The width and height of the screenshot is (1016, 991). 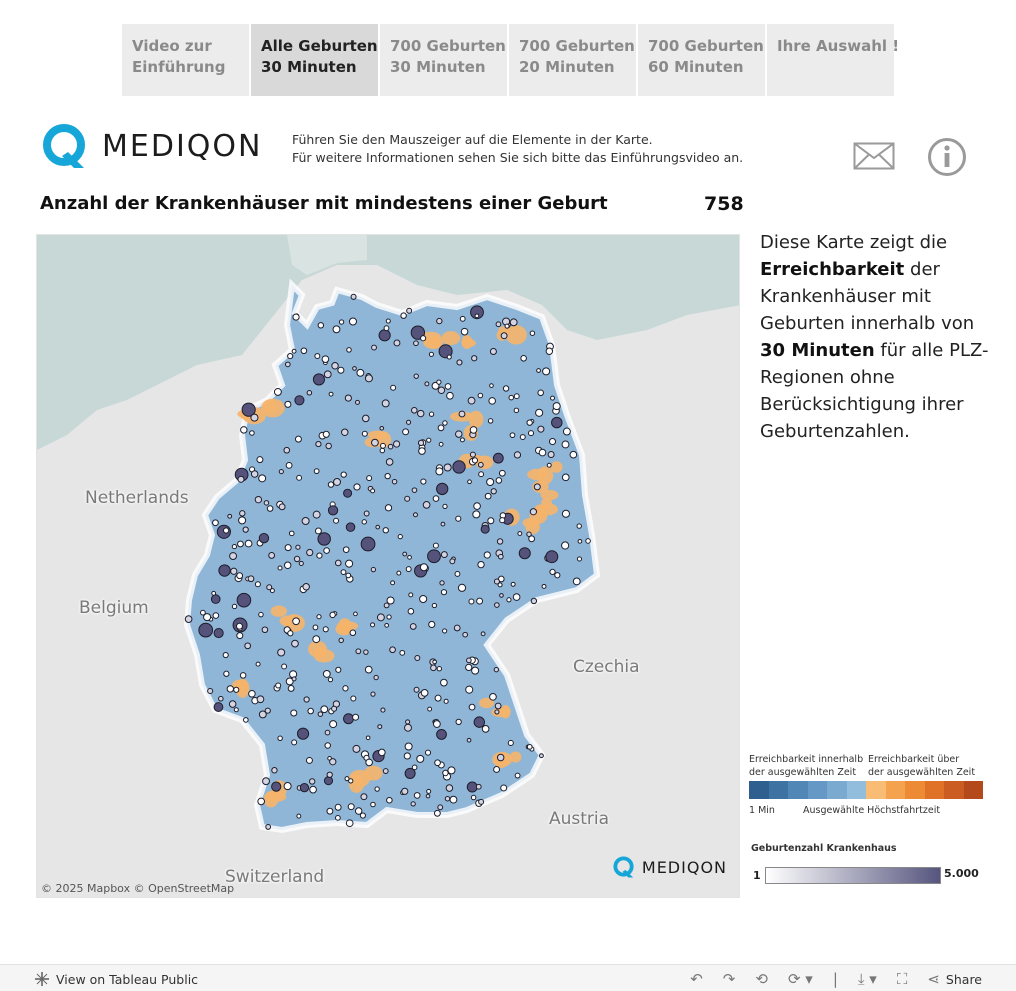 I want to click on tab-700-births-60: 700 Geburten 60 Minuten, so click(x=701, y=60).